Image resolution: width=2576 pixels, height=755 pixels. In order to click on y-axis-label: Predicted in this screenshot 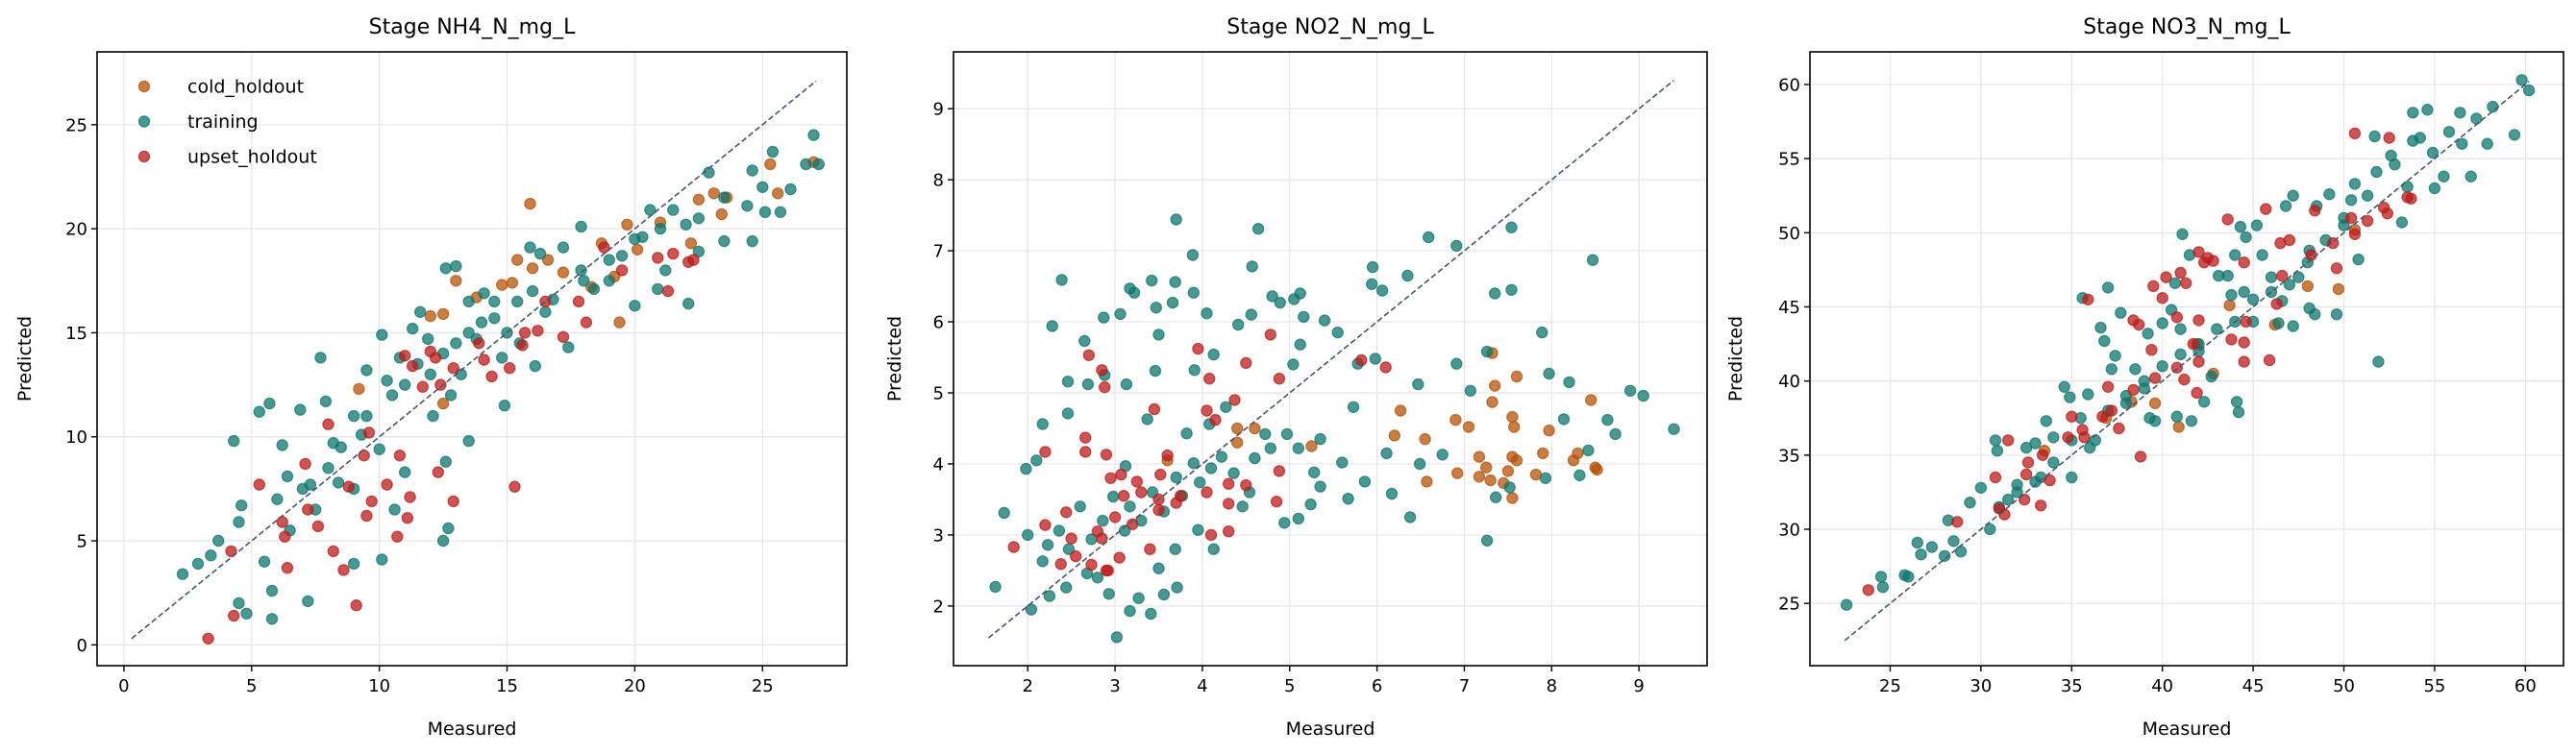, I will do `click(894, 359)`.